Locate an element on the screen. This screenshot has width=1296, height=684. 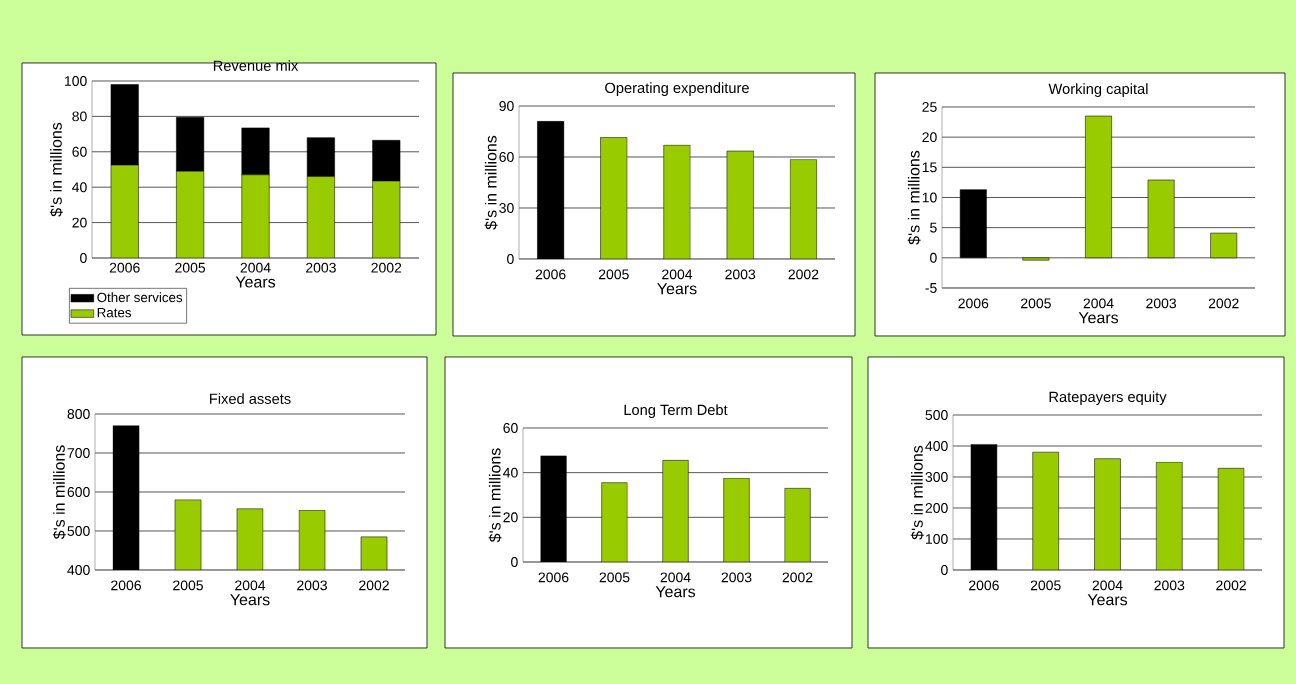
y-tick-label: 600 is located at coordinates (78, 492).